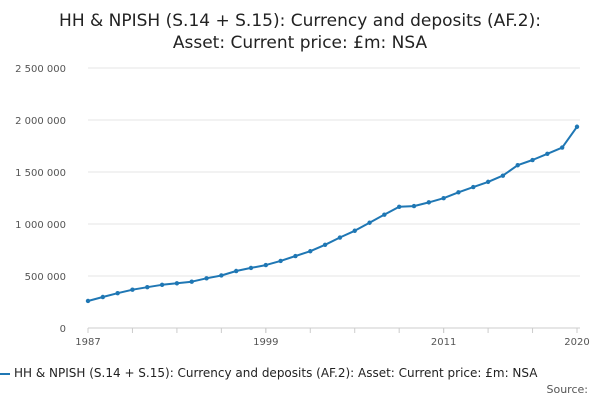 Image resolution: width=600 pixels, height=400 pixels. I want to click on x-tick-label: 2020, so click(576, 342).